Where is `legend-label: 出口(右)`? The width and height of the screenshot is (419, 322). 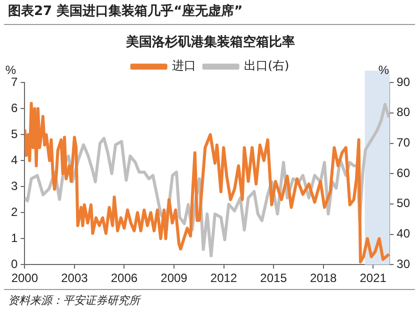
legend-label: 出口(右) is located at coordinates (267, 65).